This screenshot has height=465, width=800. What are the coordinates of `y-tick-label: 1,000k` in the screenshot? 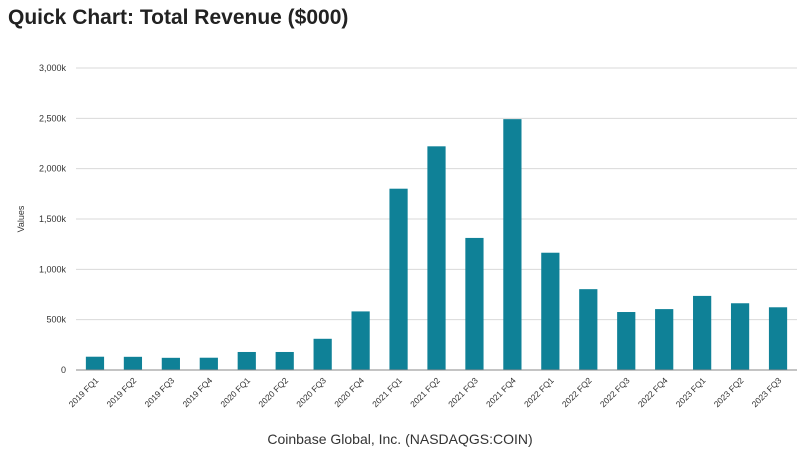 It's located at (53, 269).